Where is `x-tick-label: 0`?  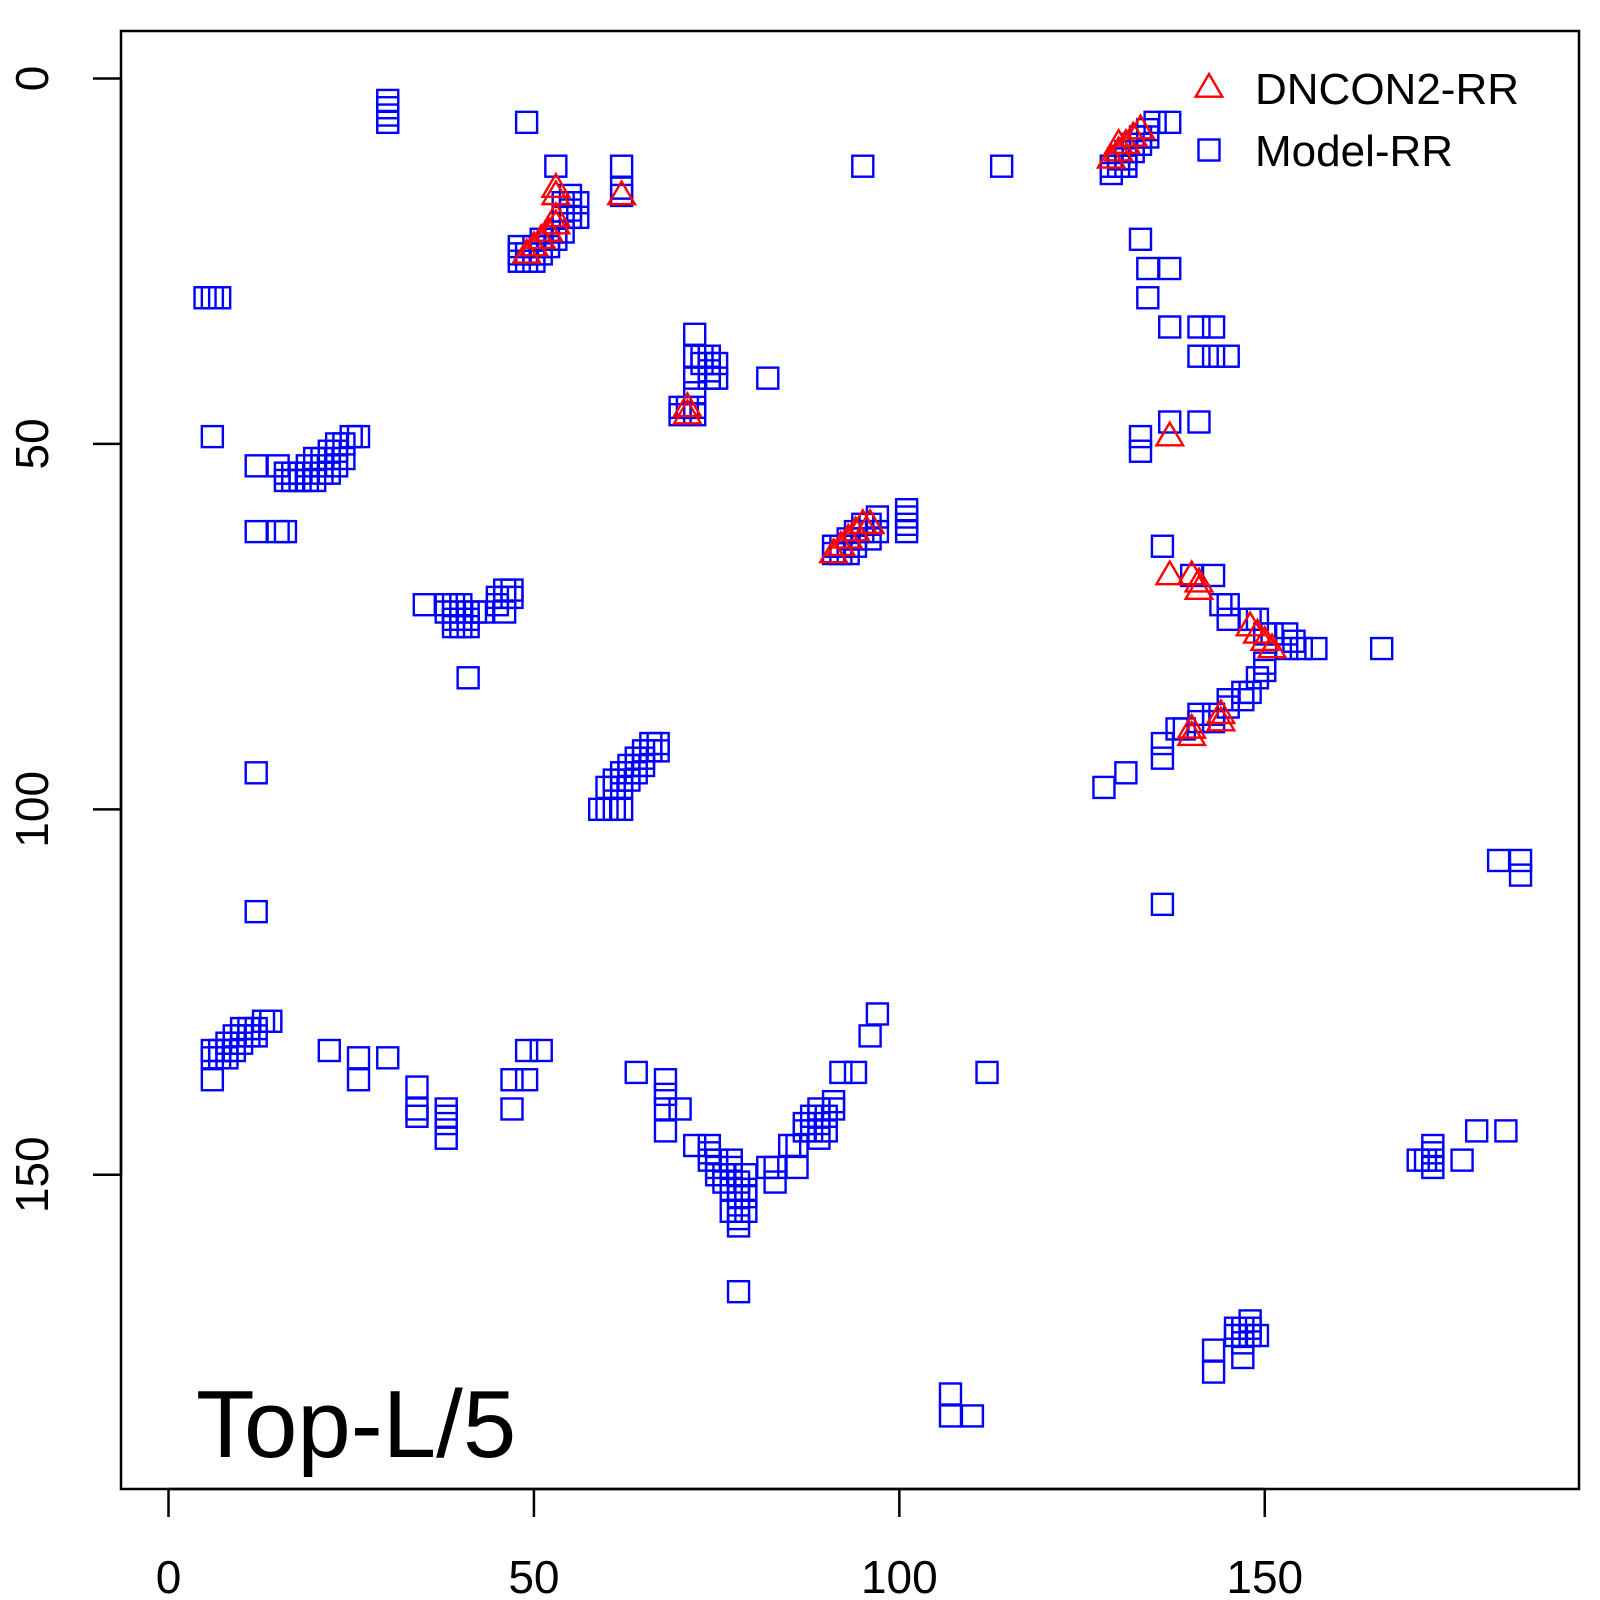
x-tick-label: 0 is located at coordinates (169, 1575).